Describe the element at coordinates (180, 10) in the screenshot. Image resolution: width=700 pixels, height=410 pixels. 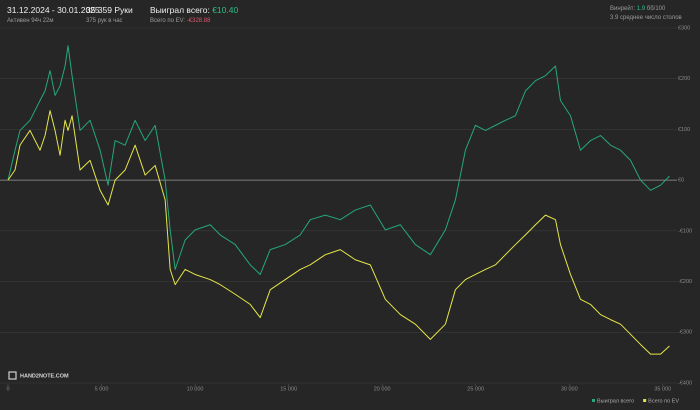
I see `won-label: Выиграл всего:` at that location.